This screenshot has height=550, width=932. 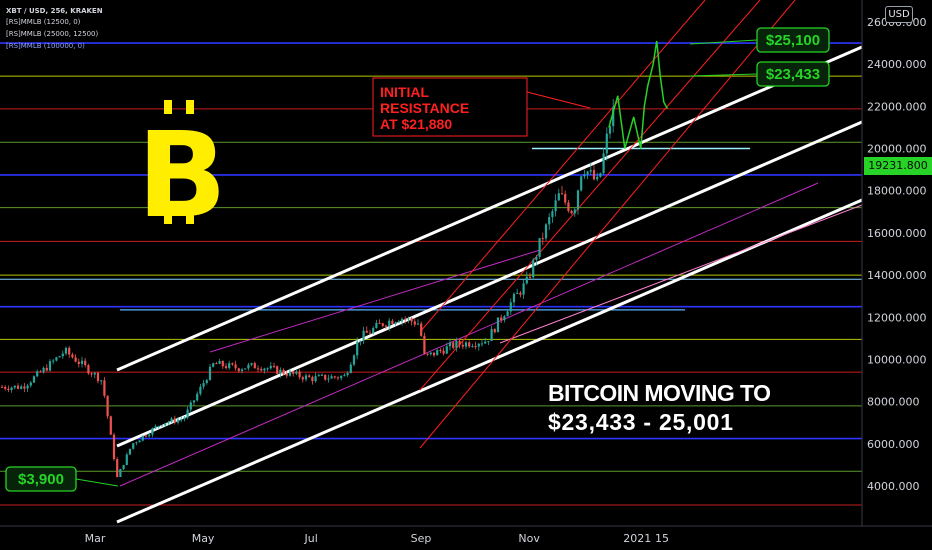 What do you see at coordinates (899, 14) in the screenshot?
I see `currency-button: USD` at bounding box center [899, 14].